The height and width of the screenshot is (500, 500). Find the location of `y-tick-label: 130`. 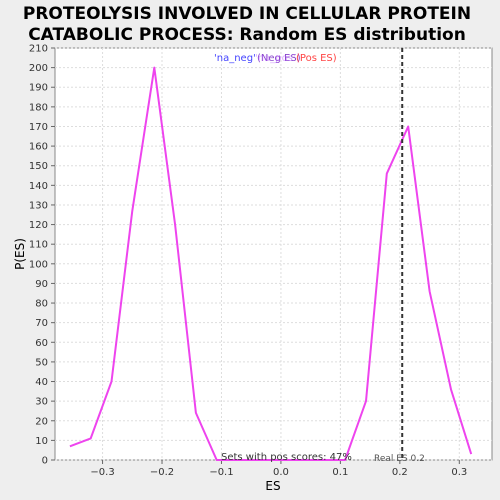

y-tick-label: 130 is located at coordinates (38, 205).